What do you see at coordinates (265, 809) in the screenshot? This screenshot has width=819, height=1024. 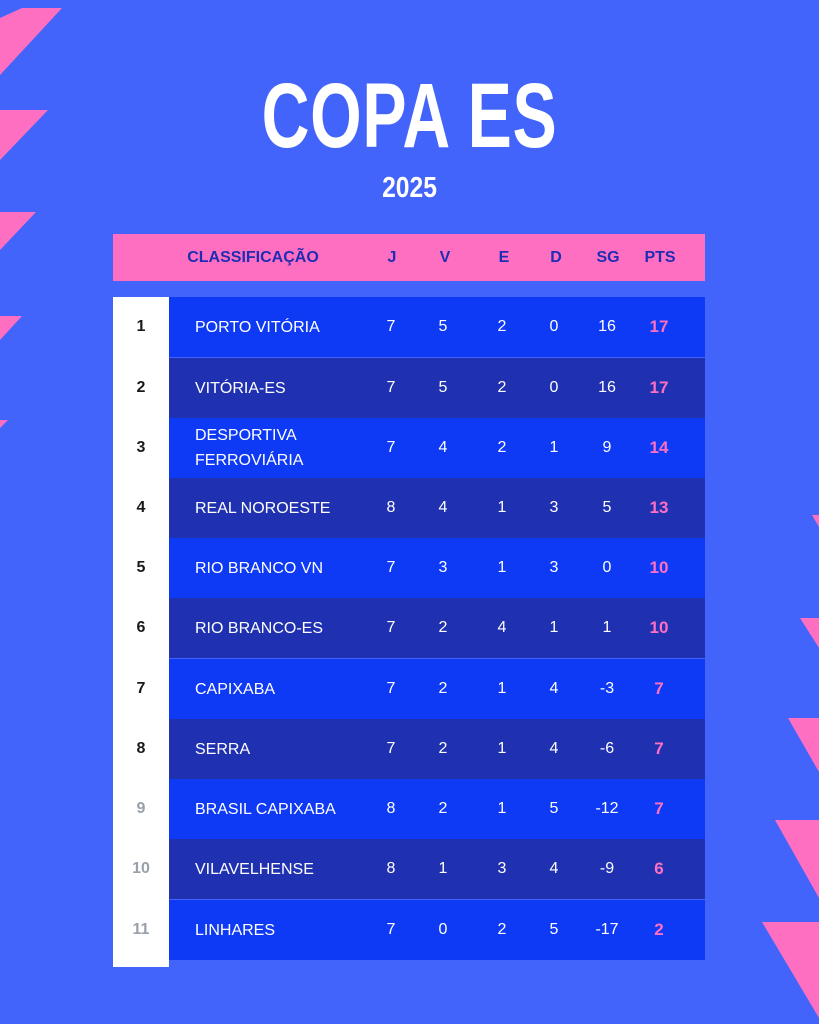 I see `team-name: BRASIL CAPIXABA` at bounding box center [265, 809].